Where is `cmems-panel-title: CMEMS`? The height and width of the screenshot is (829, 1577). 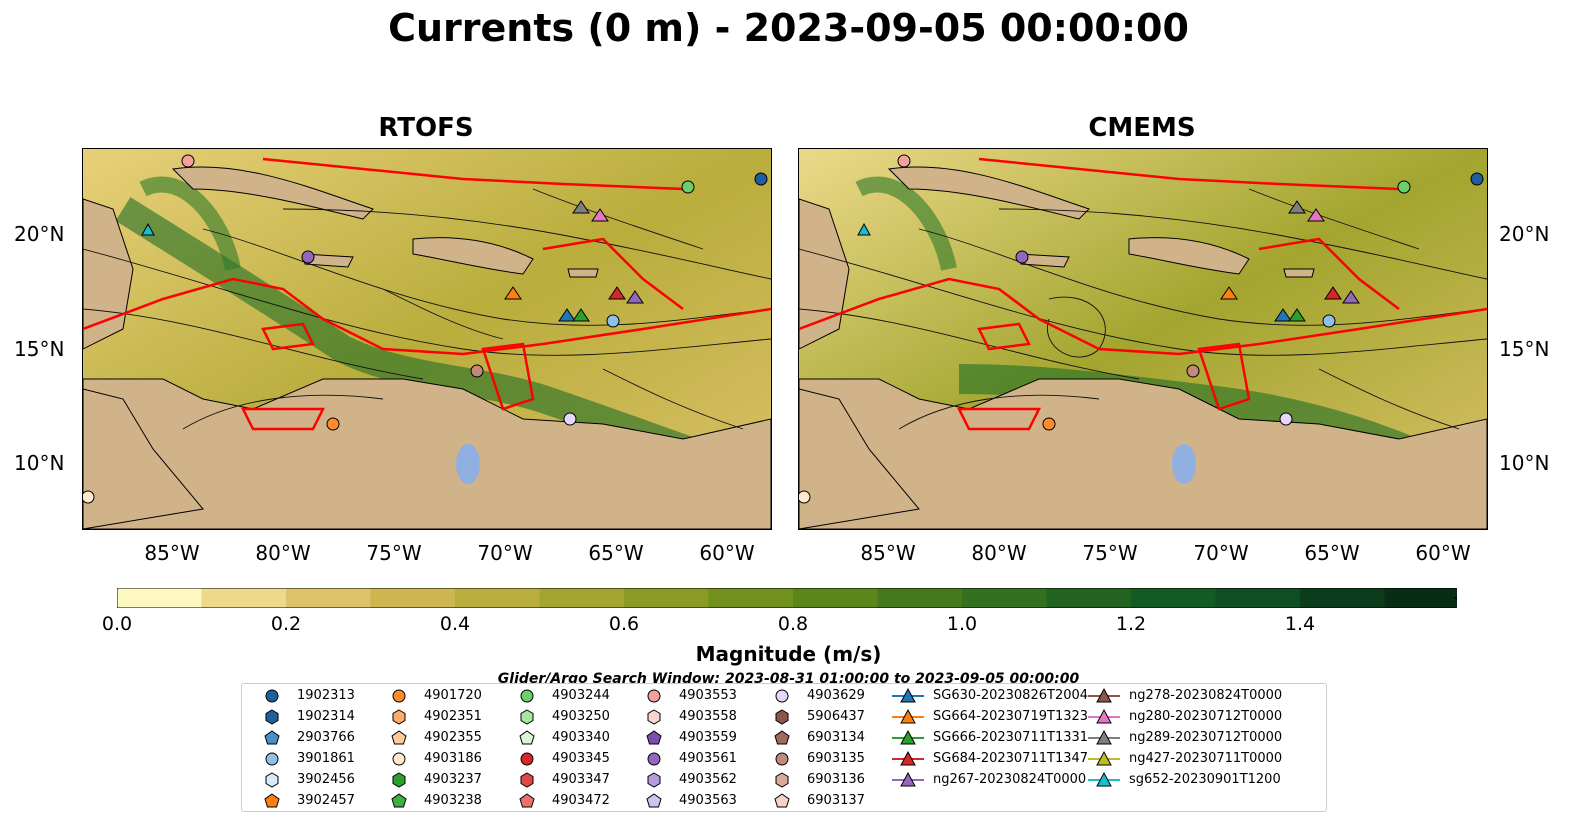
cmems-panel-title: CMEMS is located at coordinates (1142, 128).